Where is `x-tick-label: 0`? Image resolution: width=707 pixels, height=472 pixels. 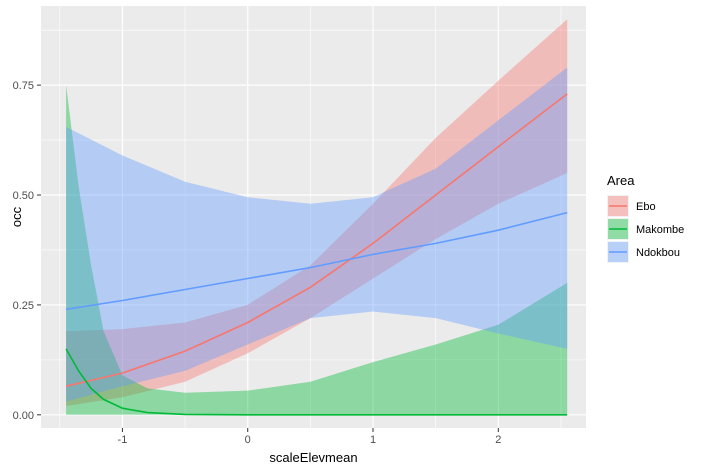 x-tick-label: 0 is located at coordinates (248, 440).